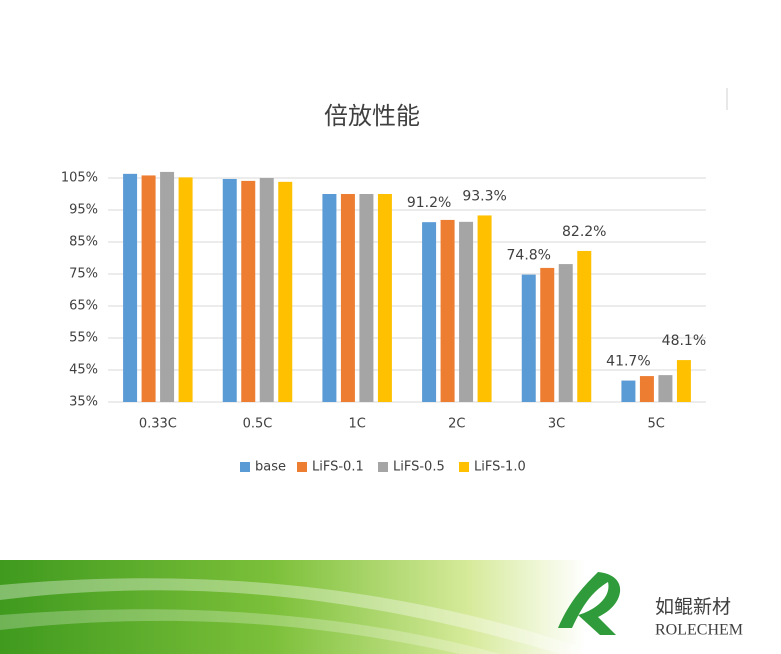 The height and width of the screenshot is (654, 781). Describe the element at coordinates (684, 341) in the screenshot. I see `value-label: 48.1%` at that location.